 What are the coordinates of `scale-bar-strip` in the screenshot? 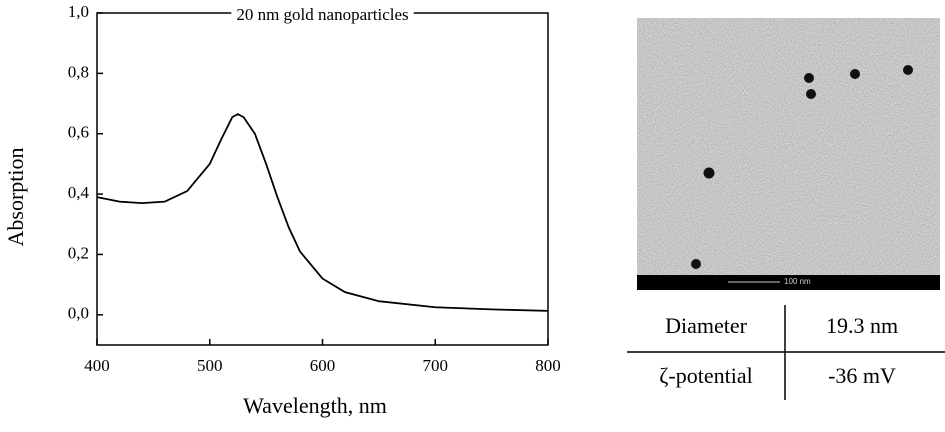 It's located at (788, 282).